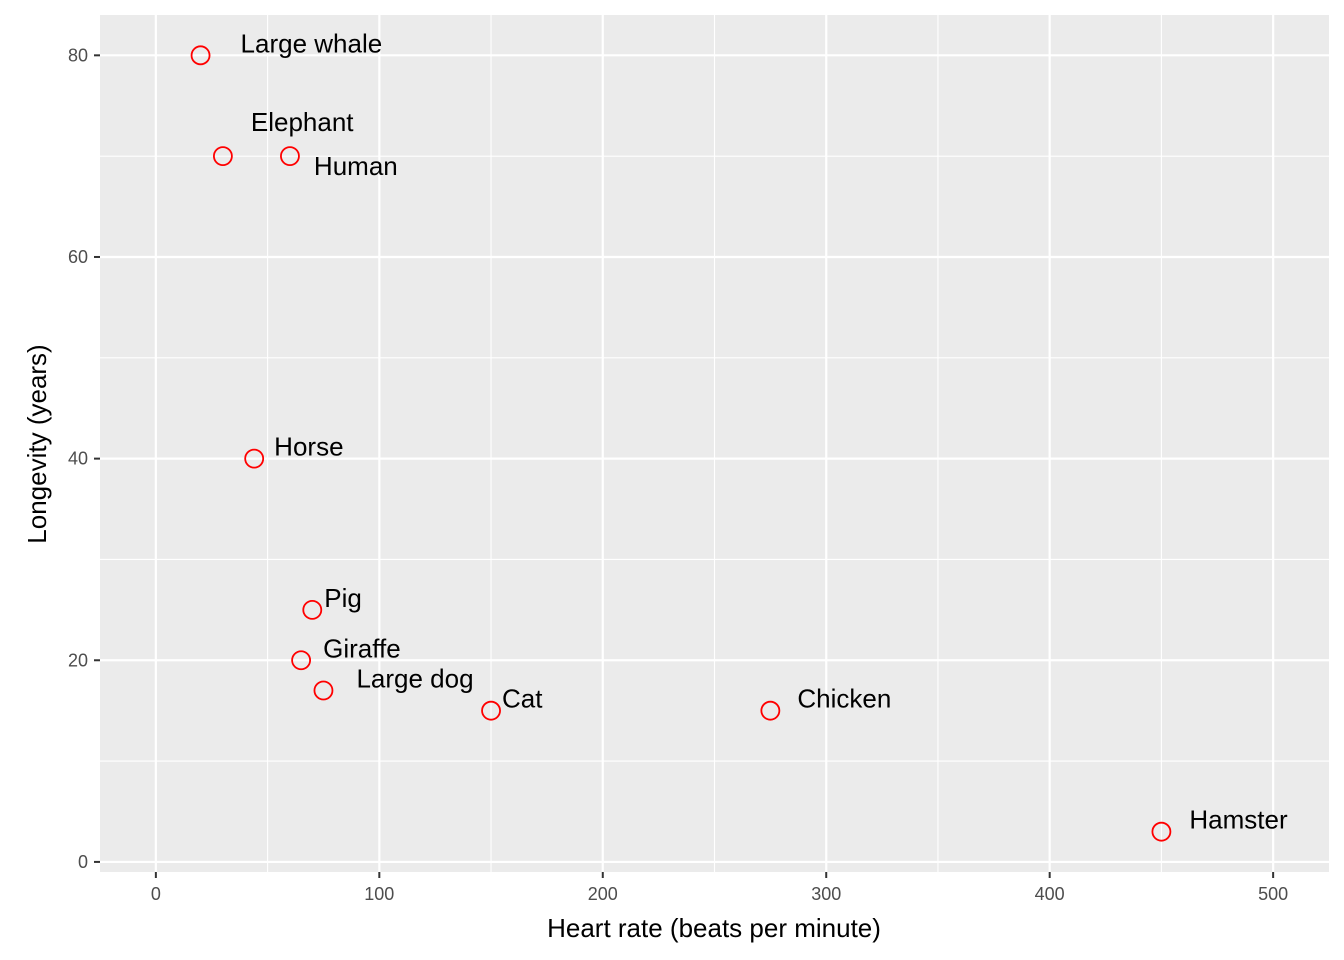  Describe the element at coordinates (78, 459) in the screenshot. I see `y-tick-label: 40` at that location.